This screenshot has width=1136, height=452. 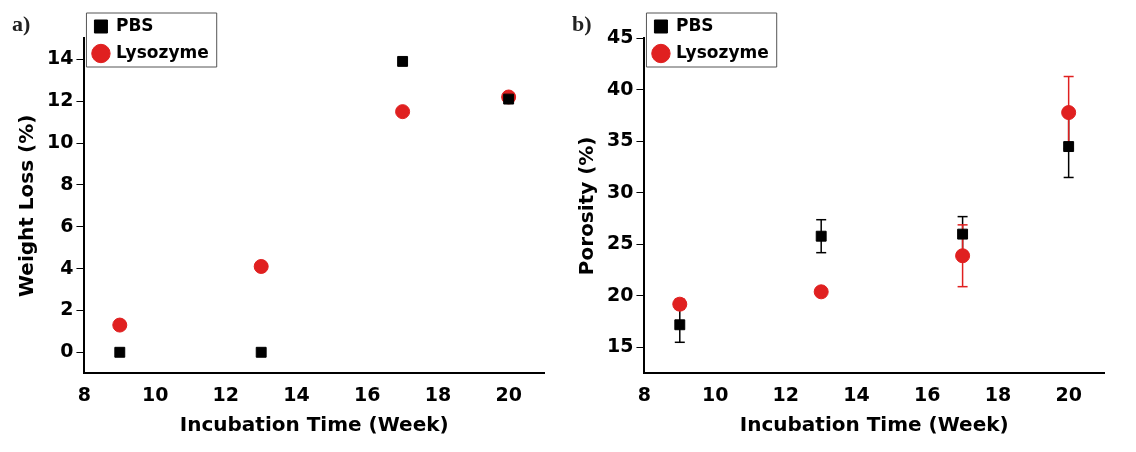 What do you see at coordinates (620, 36) in the screenshot?
I see `y-tick-label: 45` at bounding box center [620, 36].